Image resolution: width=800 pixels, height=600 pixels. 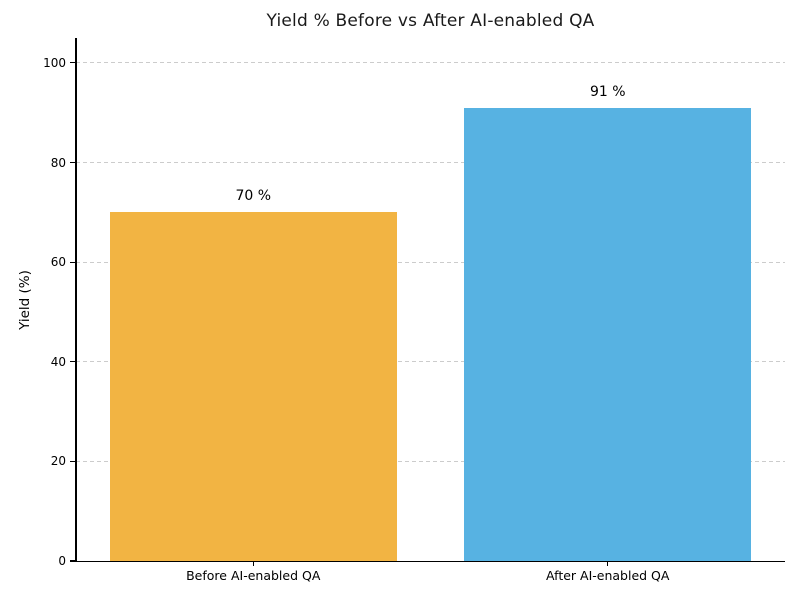 What do you see at coordinates (25, 300) in the screenshot?
I see `y-axis-label: Yield (%)` at bounding box center [25, 300].